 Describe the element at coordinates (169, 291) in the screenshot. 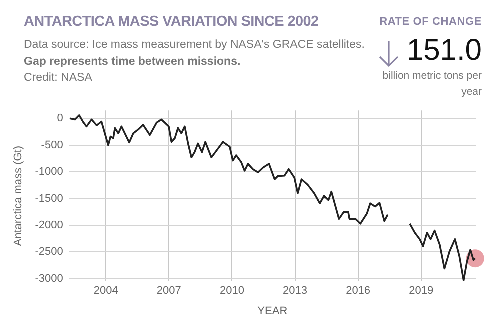

I see `x-tick-label: 2007` at that location.